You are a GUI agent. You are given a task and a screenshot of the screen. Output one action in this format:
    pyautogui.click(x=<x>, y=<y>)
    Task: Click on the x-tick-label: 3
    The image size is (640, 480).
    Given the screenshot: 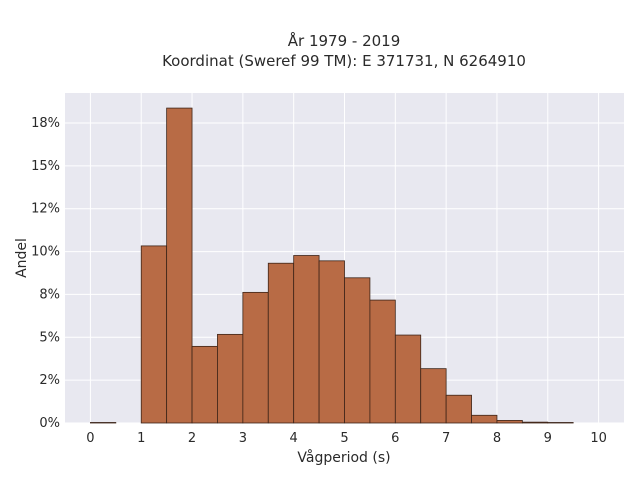 What is the action you would take?
    pyautogui.click(x=243, y=438)
    